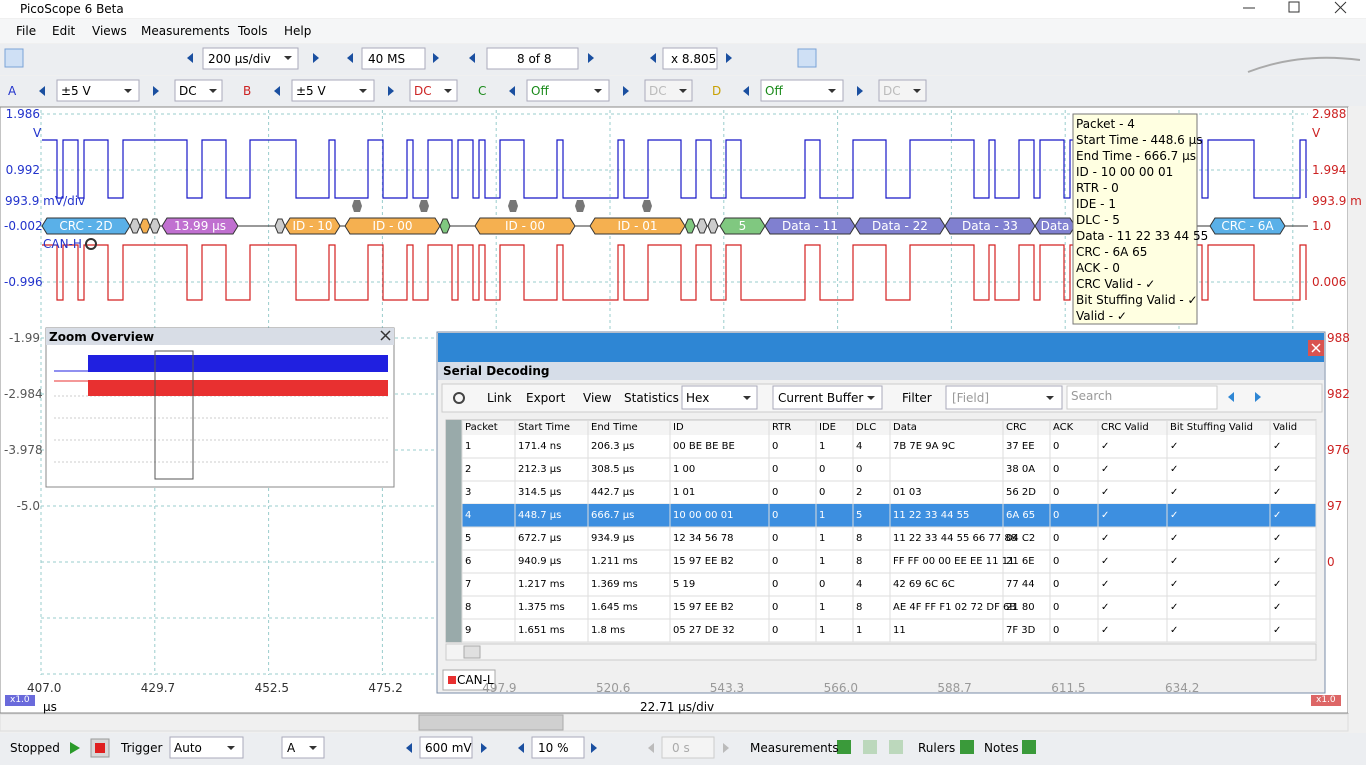  What do you see at coordinates (239, 59) in the screenshot?
I see `timebase-select: 200 µs/div` at bounding box center [239, 59].